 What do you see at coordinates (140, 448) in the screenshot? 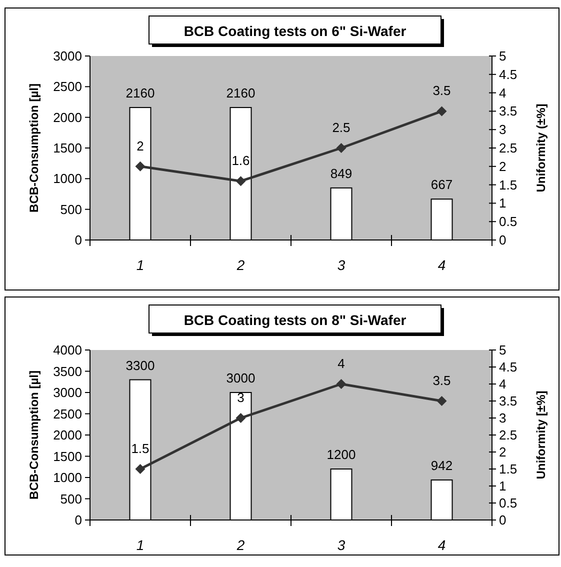
I see `data-label: 1.5` at bounding box center [140, 448].